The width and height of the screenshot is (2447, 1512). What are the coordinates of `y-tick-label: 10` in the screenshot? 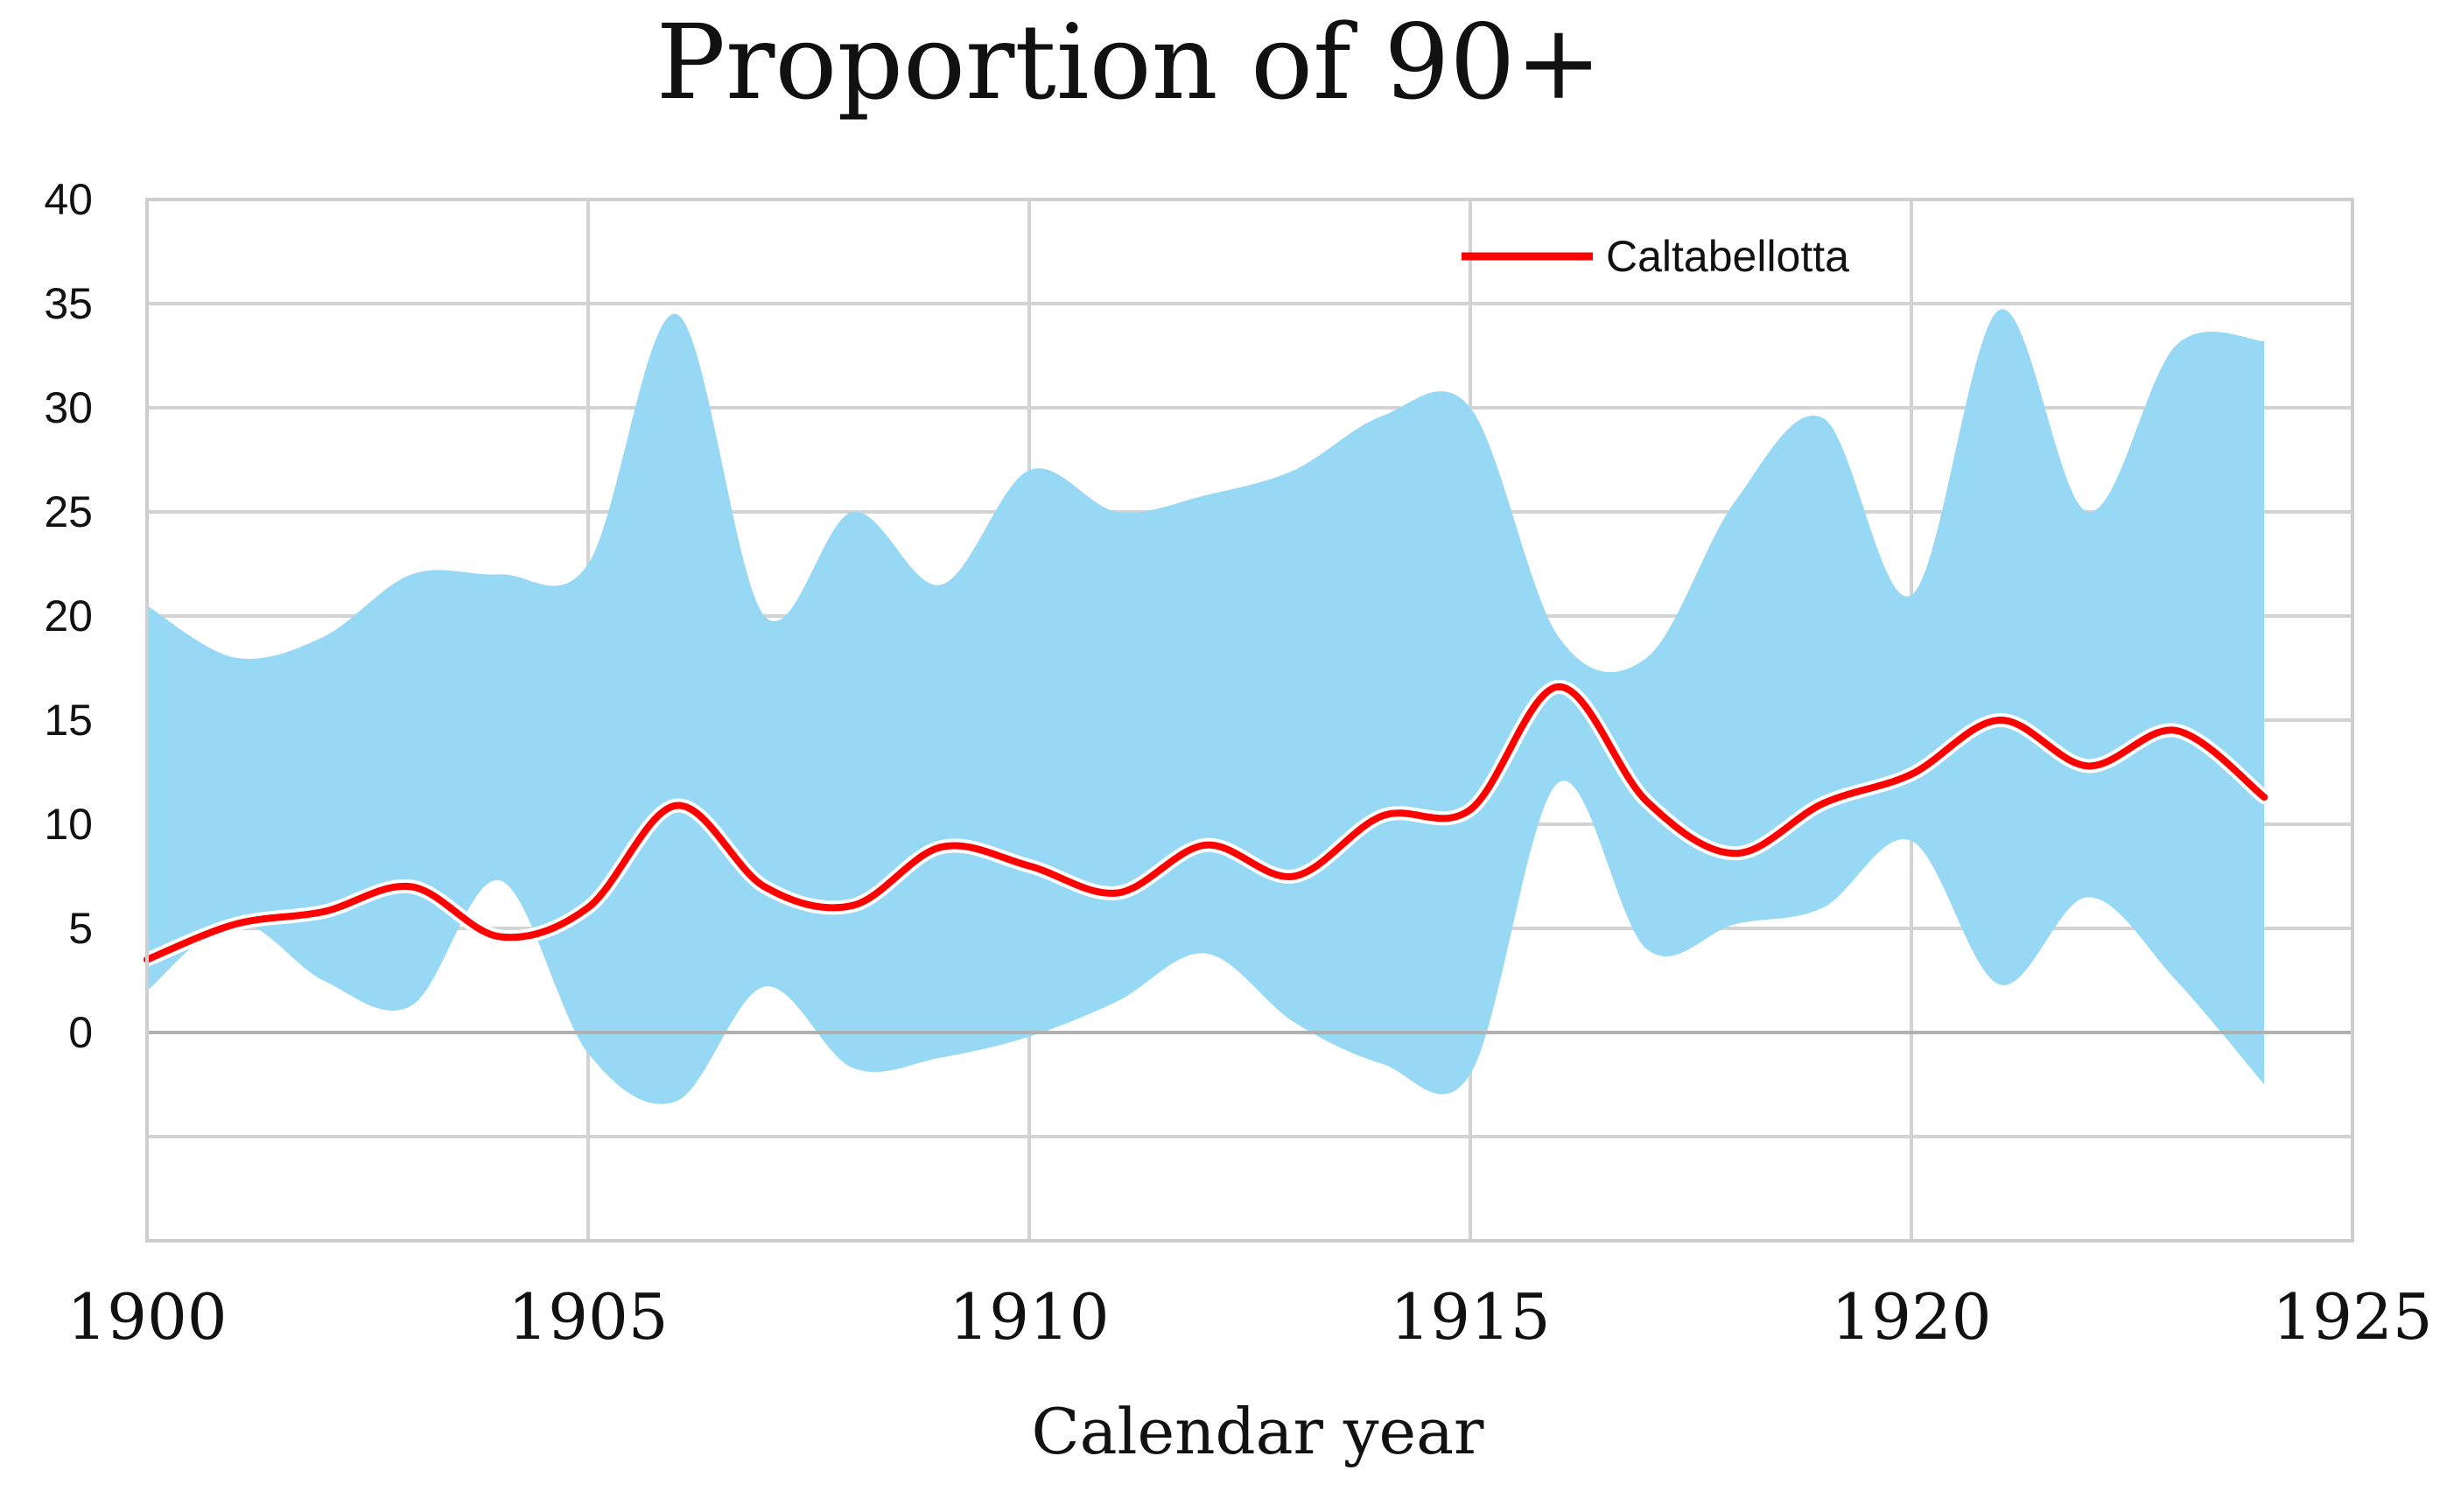 It's located at (68, 824).